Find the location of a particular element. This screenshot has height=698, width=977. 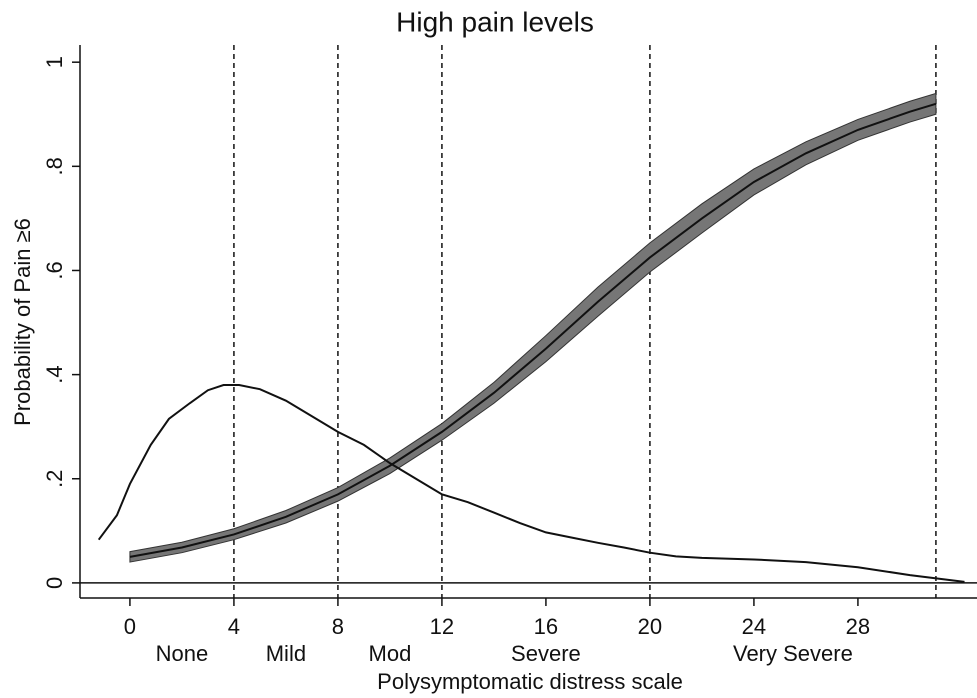

y-axis-label: Probability of Pain ≥6 is located at coordinates (22, 322).